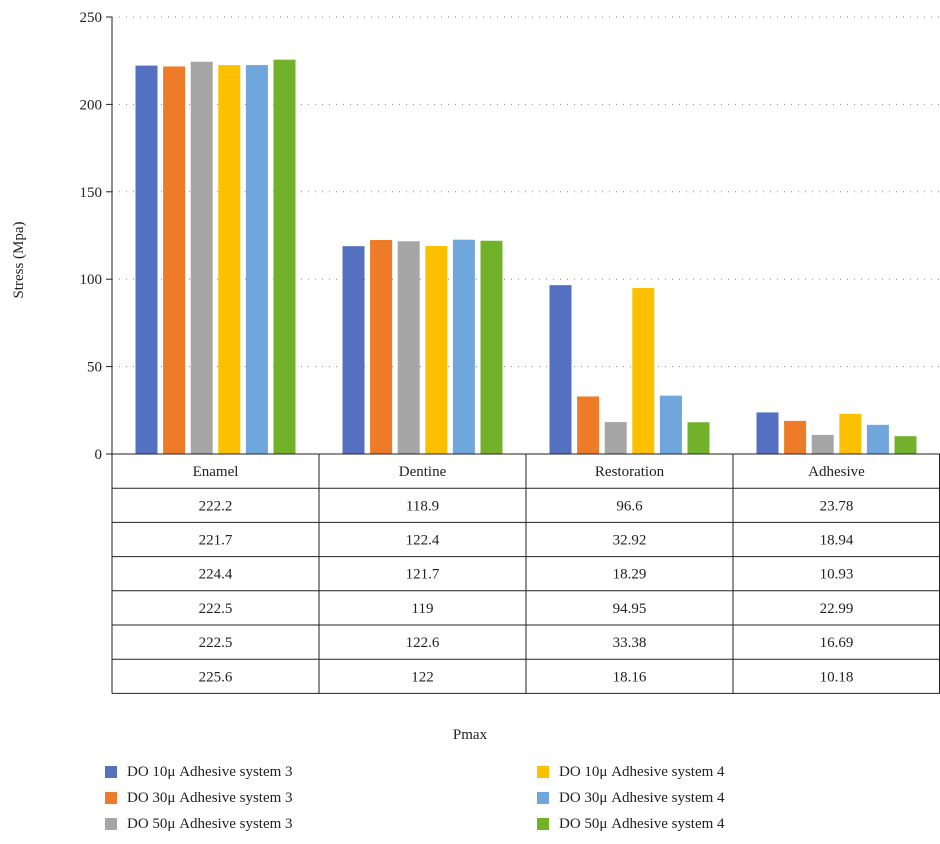  What do you see at coordinates (423, 575) in the screenshot?
I see `table-cell: 121.7` at bounding box center [423, 575].